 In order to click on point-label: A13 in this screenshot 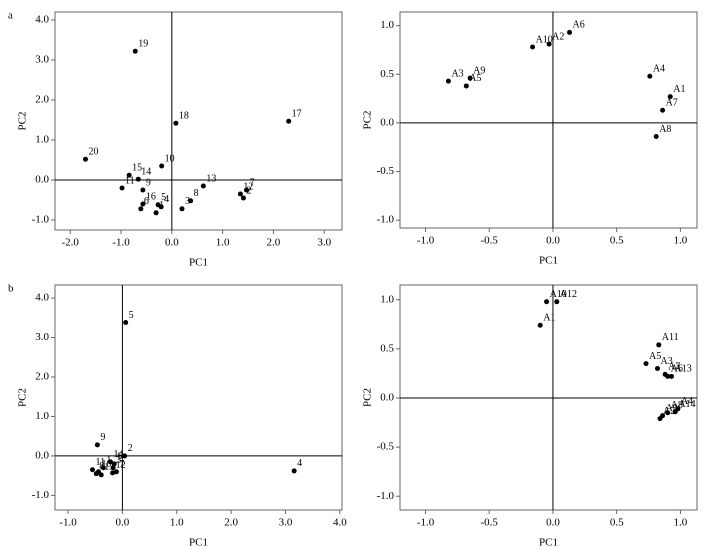, I will do `click(683, 369)`.